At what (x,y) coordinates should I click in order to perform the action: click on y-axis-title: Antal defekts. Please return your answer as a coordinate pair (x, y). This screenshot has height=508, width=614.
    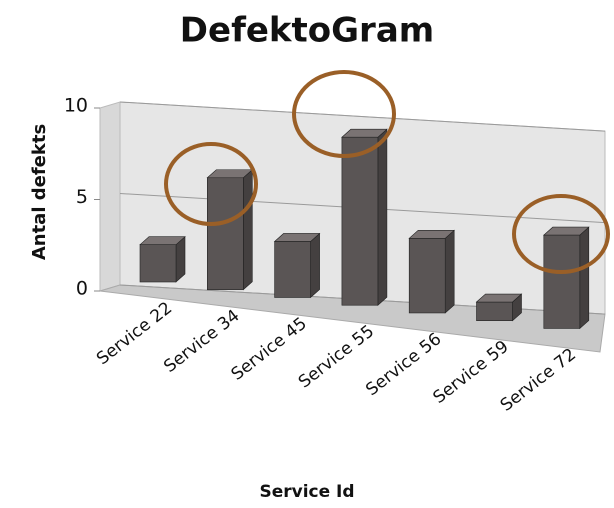
    Looking at the image, I should click on (39, 192).